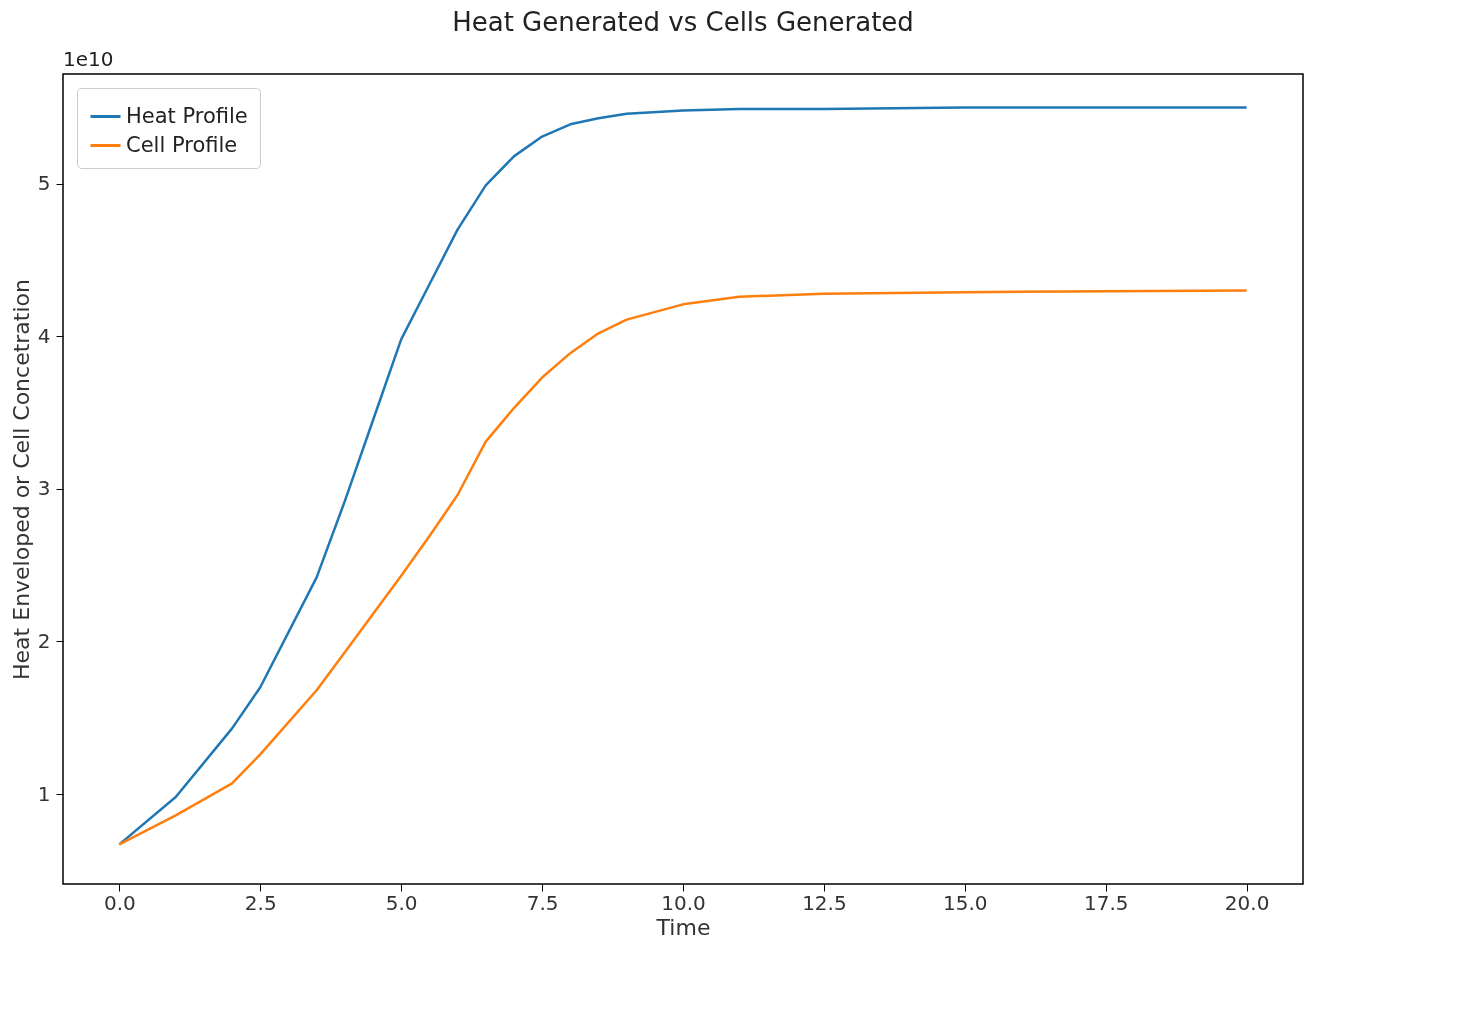 The width and height of the screenshot is (1468, 1030). What do you see at coordinates (187, 115) in the screenshot?
I see `legend-label: Heat Profile` at bounding box center [187, 115].